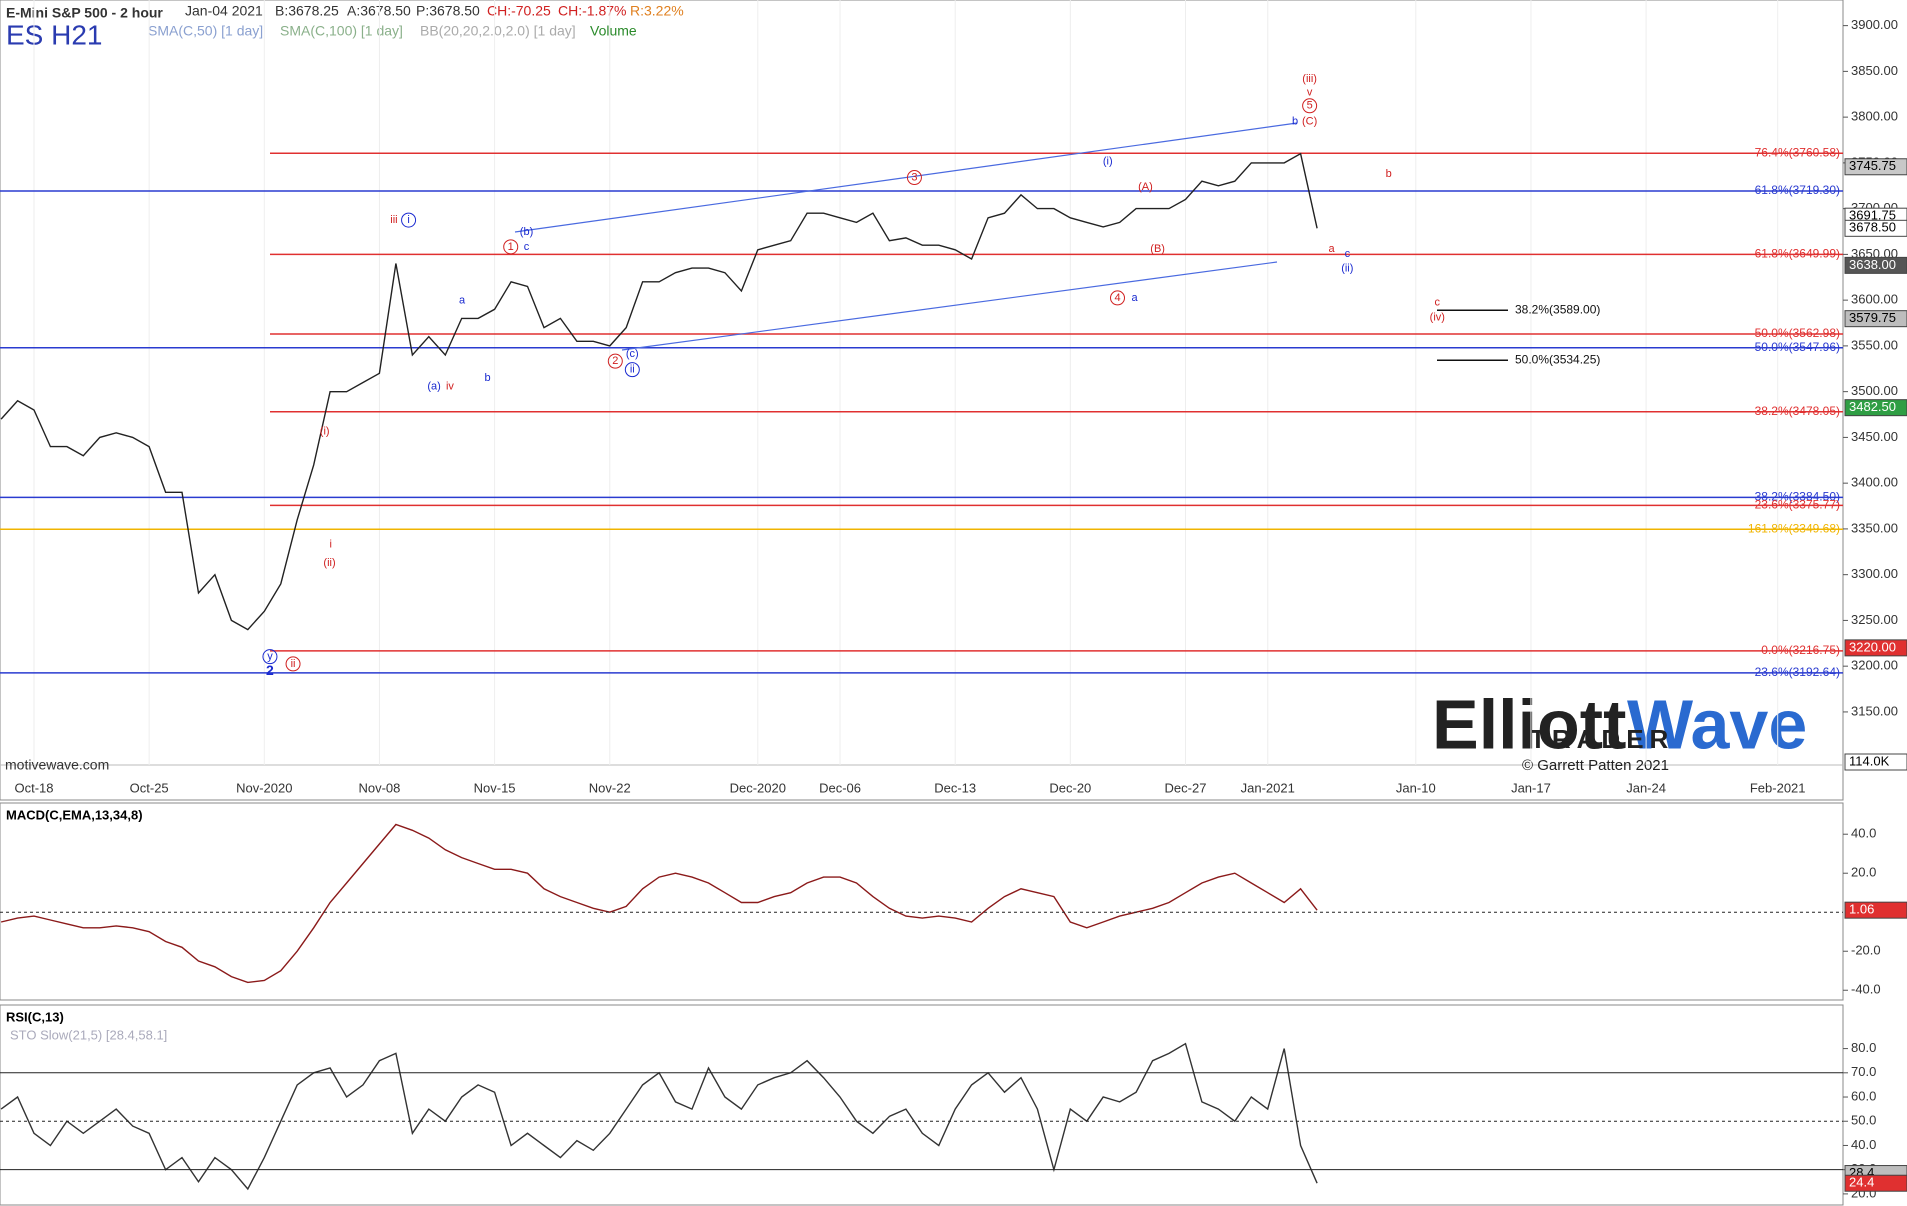  What do you see at coordinates (632, 354) in the screenshot?
I see `wave-label: (c)` at bounding box center [632, 354].